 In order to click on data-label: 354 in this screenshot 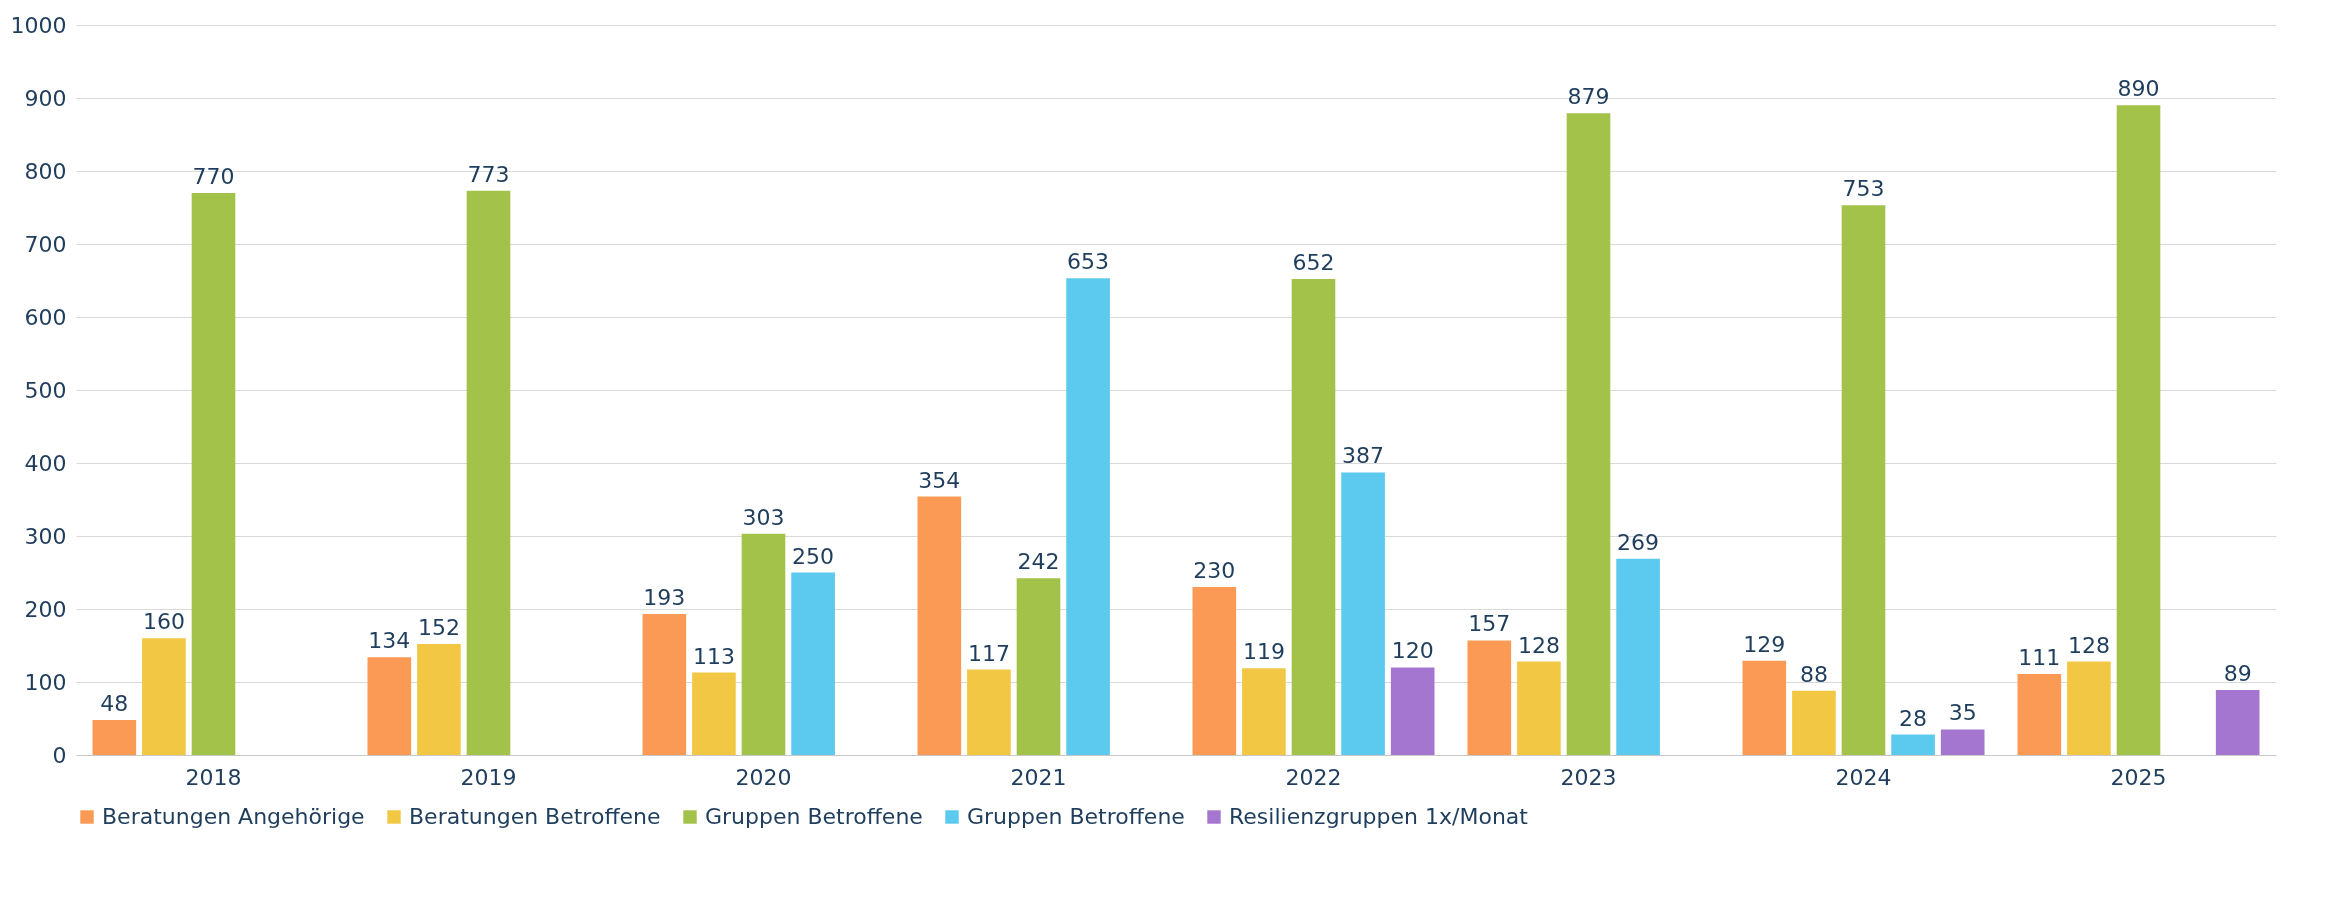, I will do `click(939, 480)`.